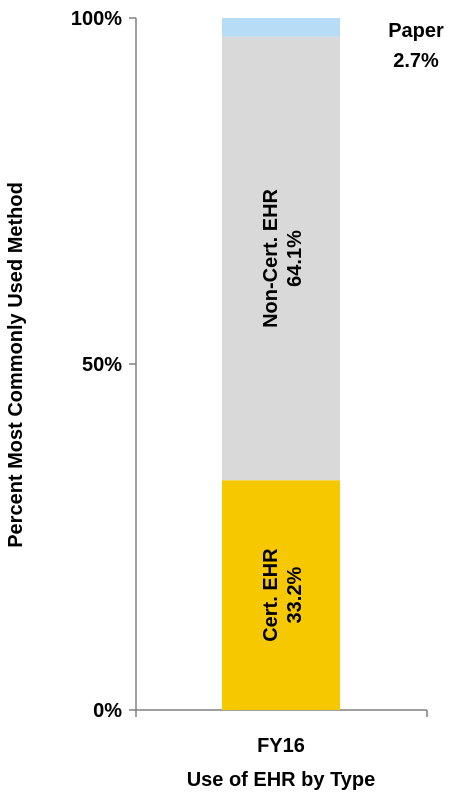 This screenshot has width=456, height=793. I want to click on bar-segment-paper, so click(281, 27).